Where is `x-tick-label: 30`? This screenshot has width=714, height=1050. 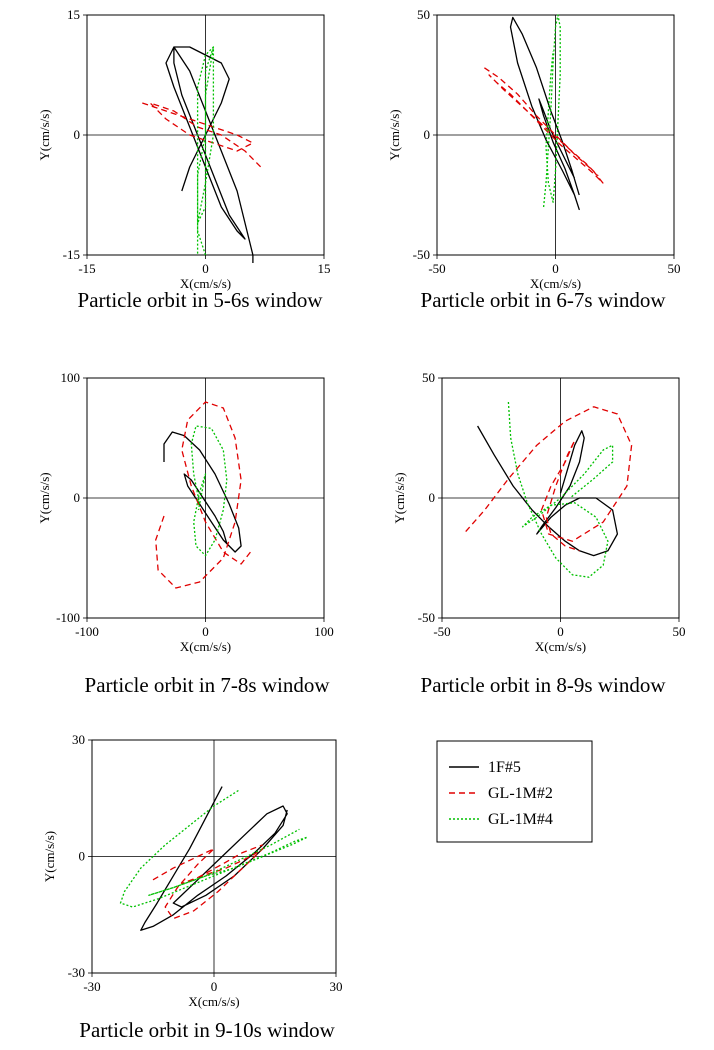 x-tick-label: 30 is located at coordinates (336, 986).